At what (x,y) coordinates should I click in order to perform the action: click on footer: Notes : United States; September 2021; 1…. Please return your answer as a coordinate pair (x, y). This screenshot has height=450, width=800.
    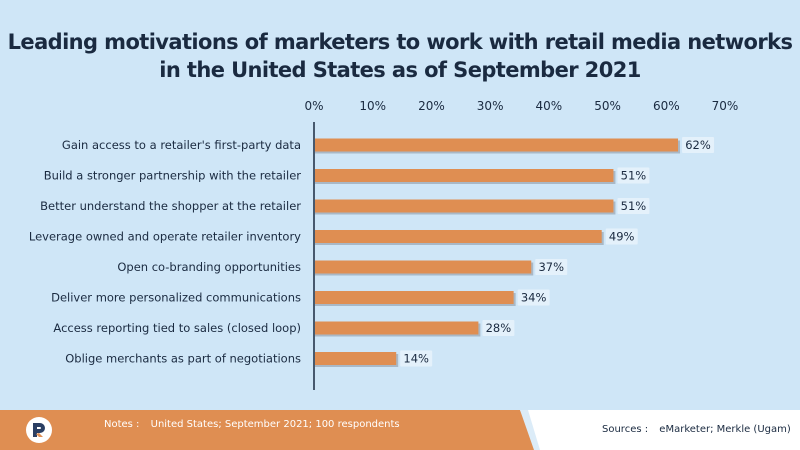
    Looking at the image, I should click on (400, 430).